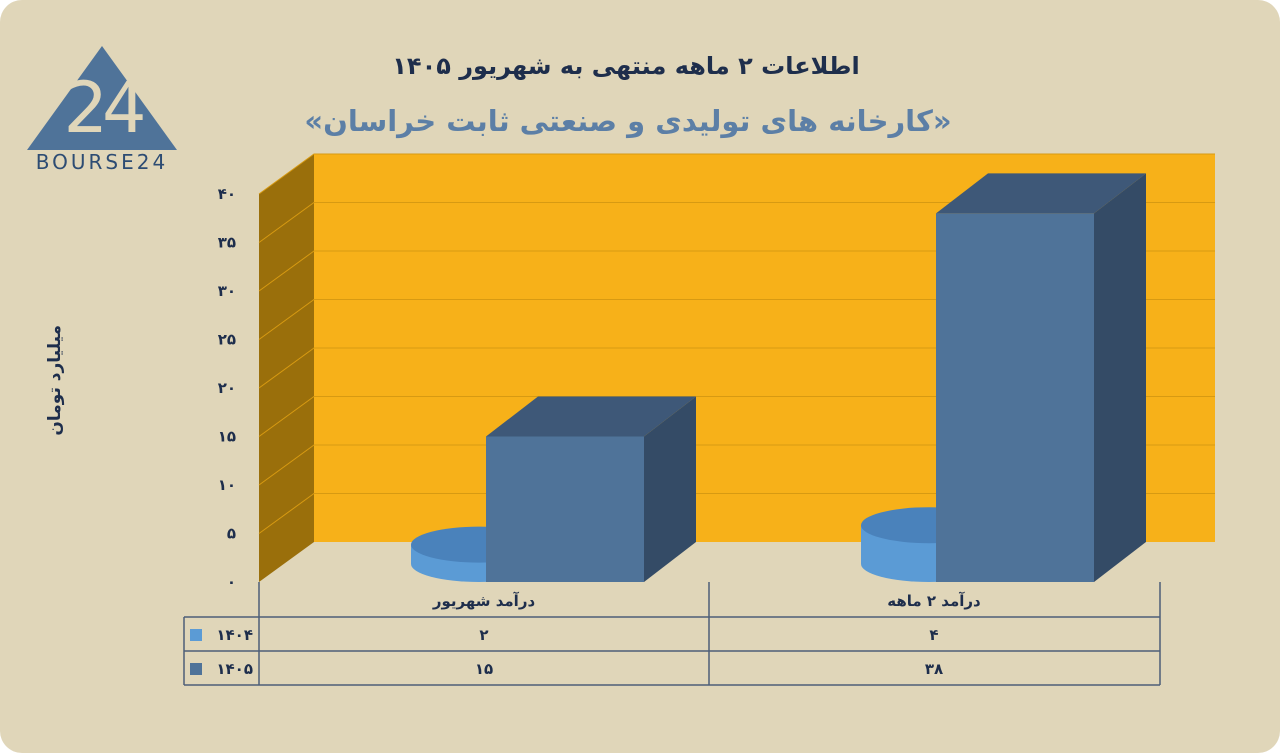  I want to click on y-tick-label: ۳۵, so click(227, 243).